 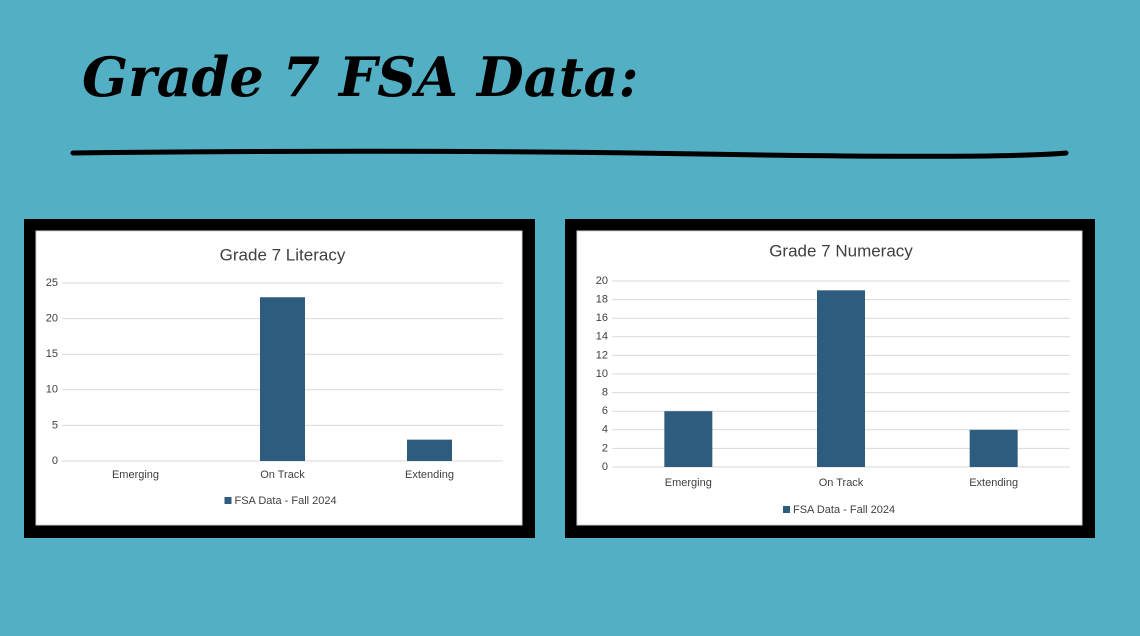 I want to click on y-tick-label: 12, so click(x=602, y=355).